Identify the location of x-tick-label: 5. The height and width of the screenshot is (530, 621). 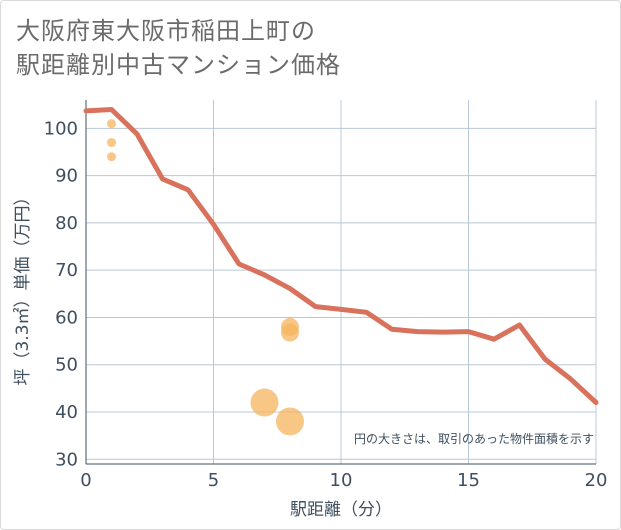
(213, 480).